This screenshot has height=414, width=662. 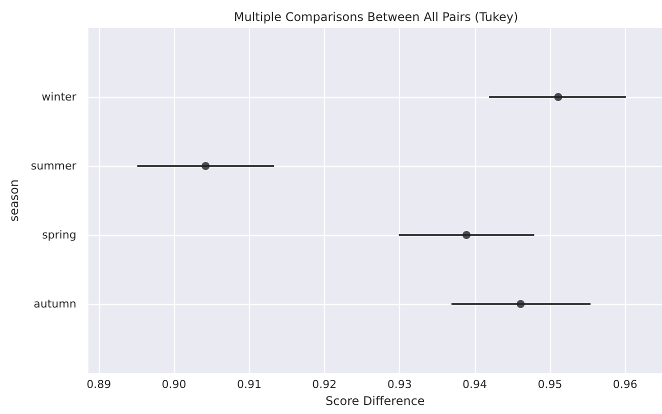 I want to click on x-tick-label: 0.94, so click(x=475, y=384).